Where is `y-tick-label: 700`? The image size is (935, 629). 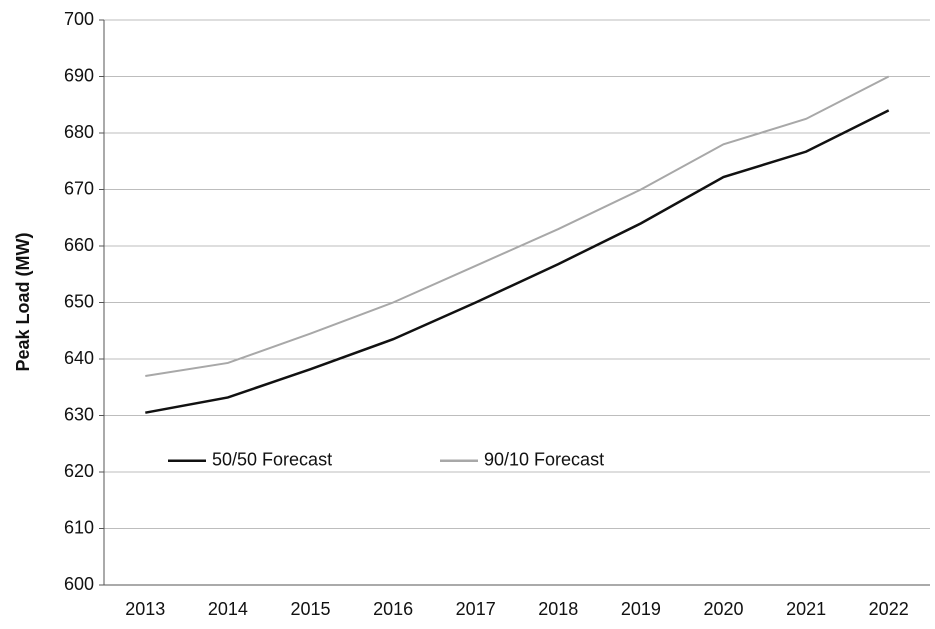 y-tick-label: 700 is located at coordinates (79, 19).